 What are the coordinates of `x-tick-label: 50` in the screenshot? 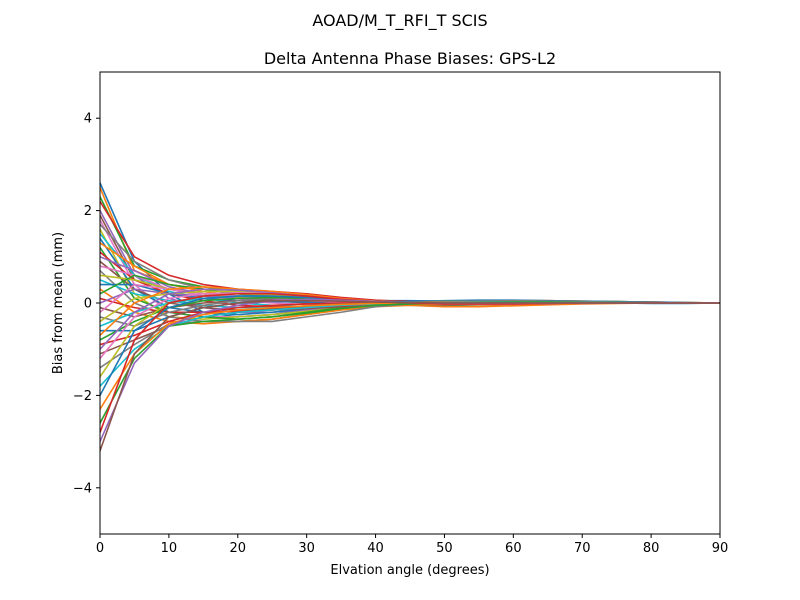 It's located at (444, 548).